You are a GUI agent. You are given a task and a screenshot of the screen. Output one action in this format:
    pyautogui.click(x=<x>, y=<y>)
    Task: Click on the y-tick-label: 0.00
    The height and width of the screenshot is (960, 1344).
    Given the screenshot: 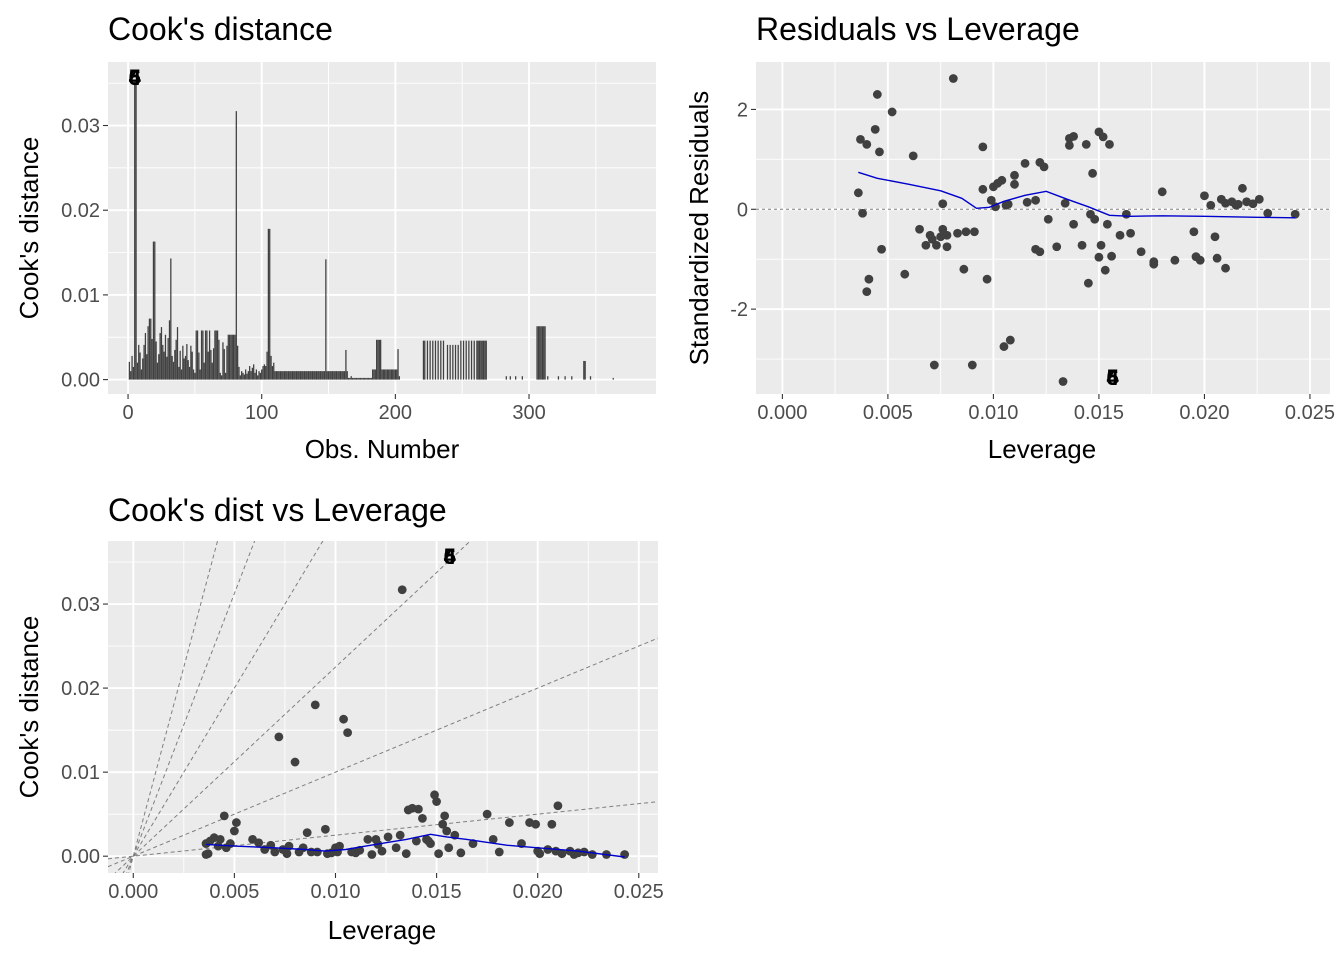 What is the action you would take?
    pyautogui.click(x=80, y=857)
    